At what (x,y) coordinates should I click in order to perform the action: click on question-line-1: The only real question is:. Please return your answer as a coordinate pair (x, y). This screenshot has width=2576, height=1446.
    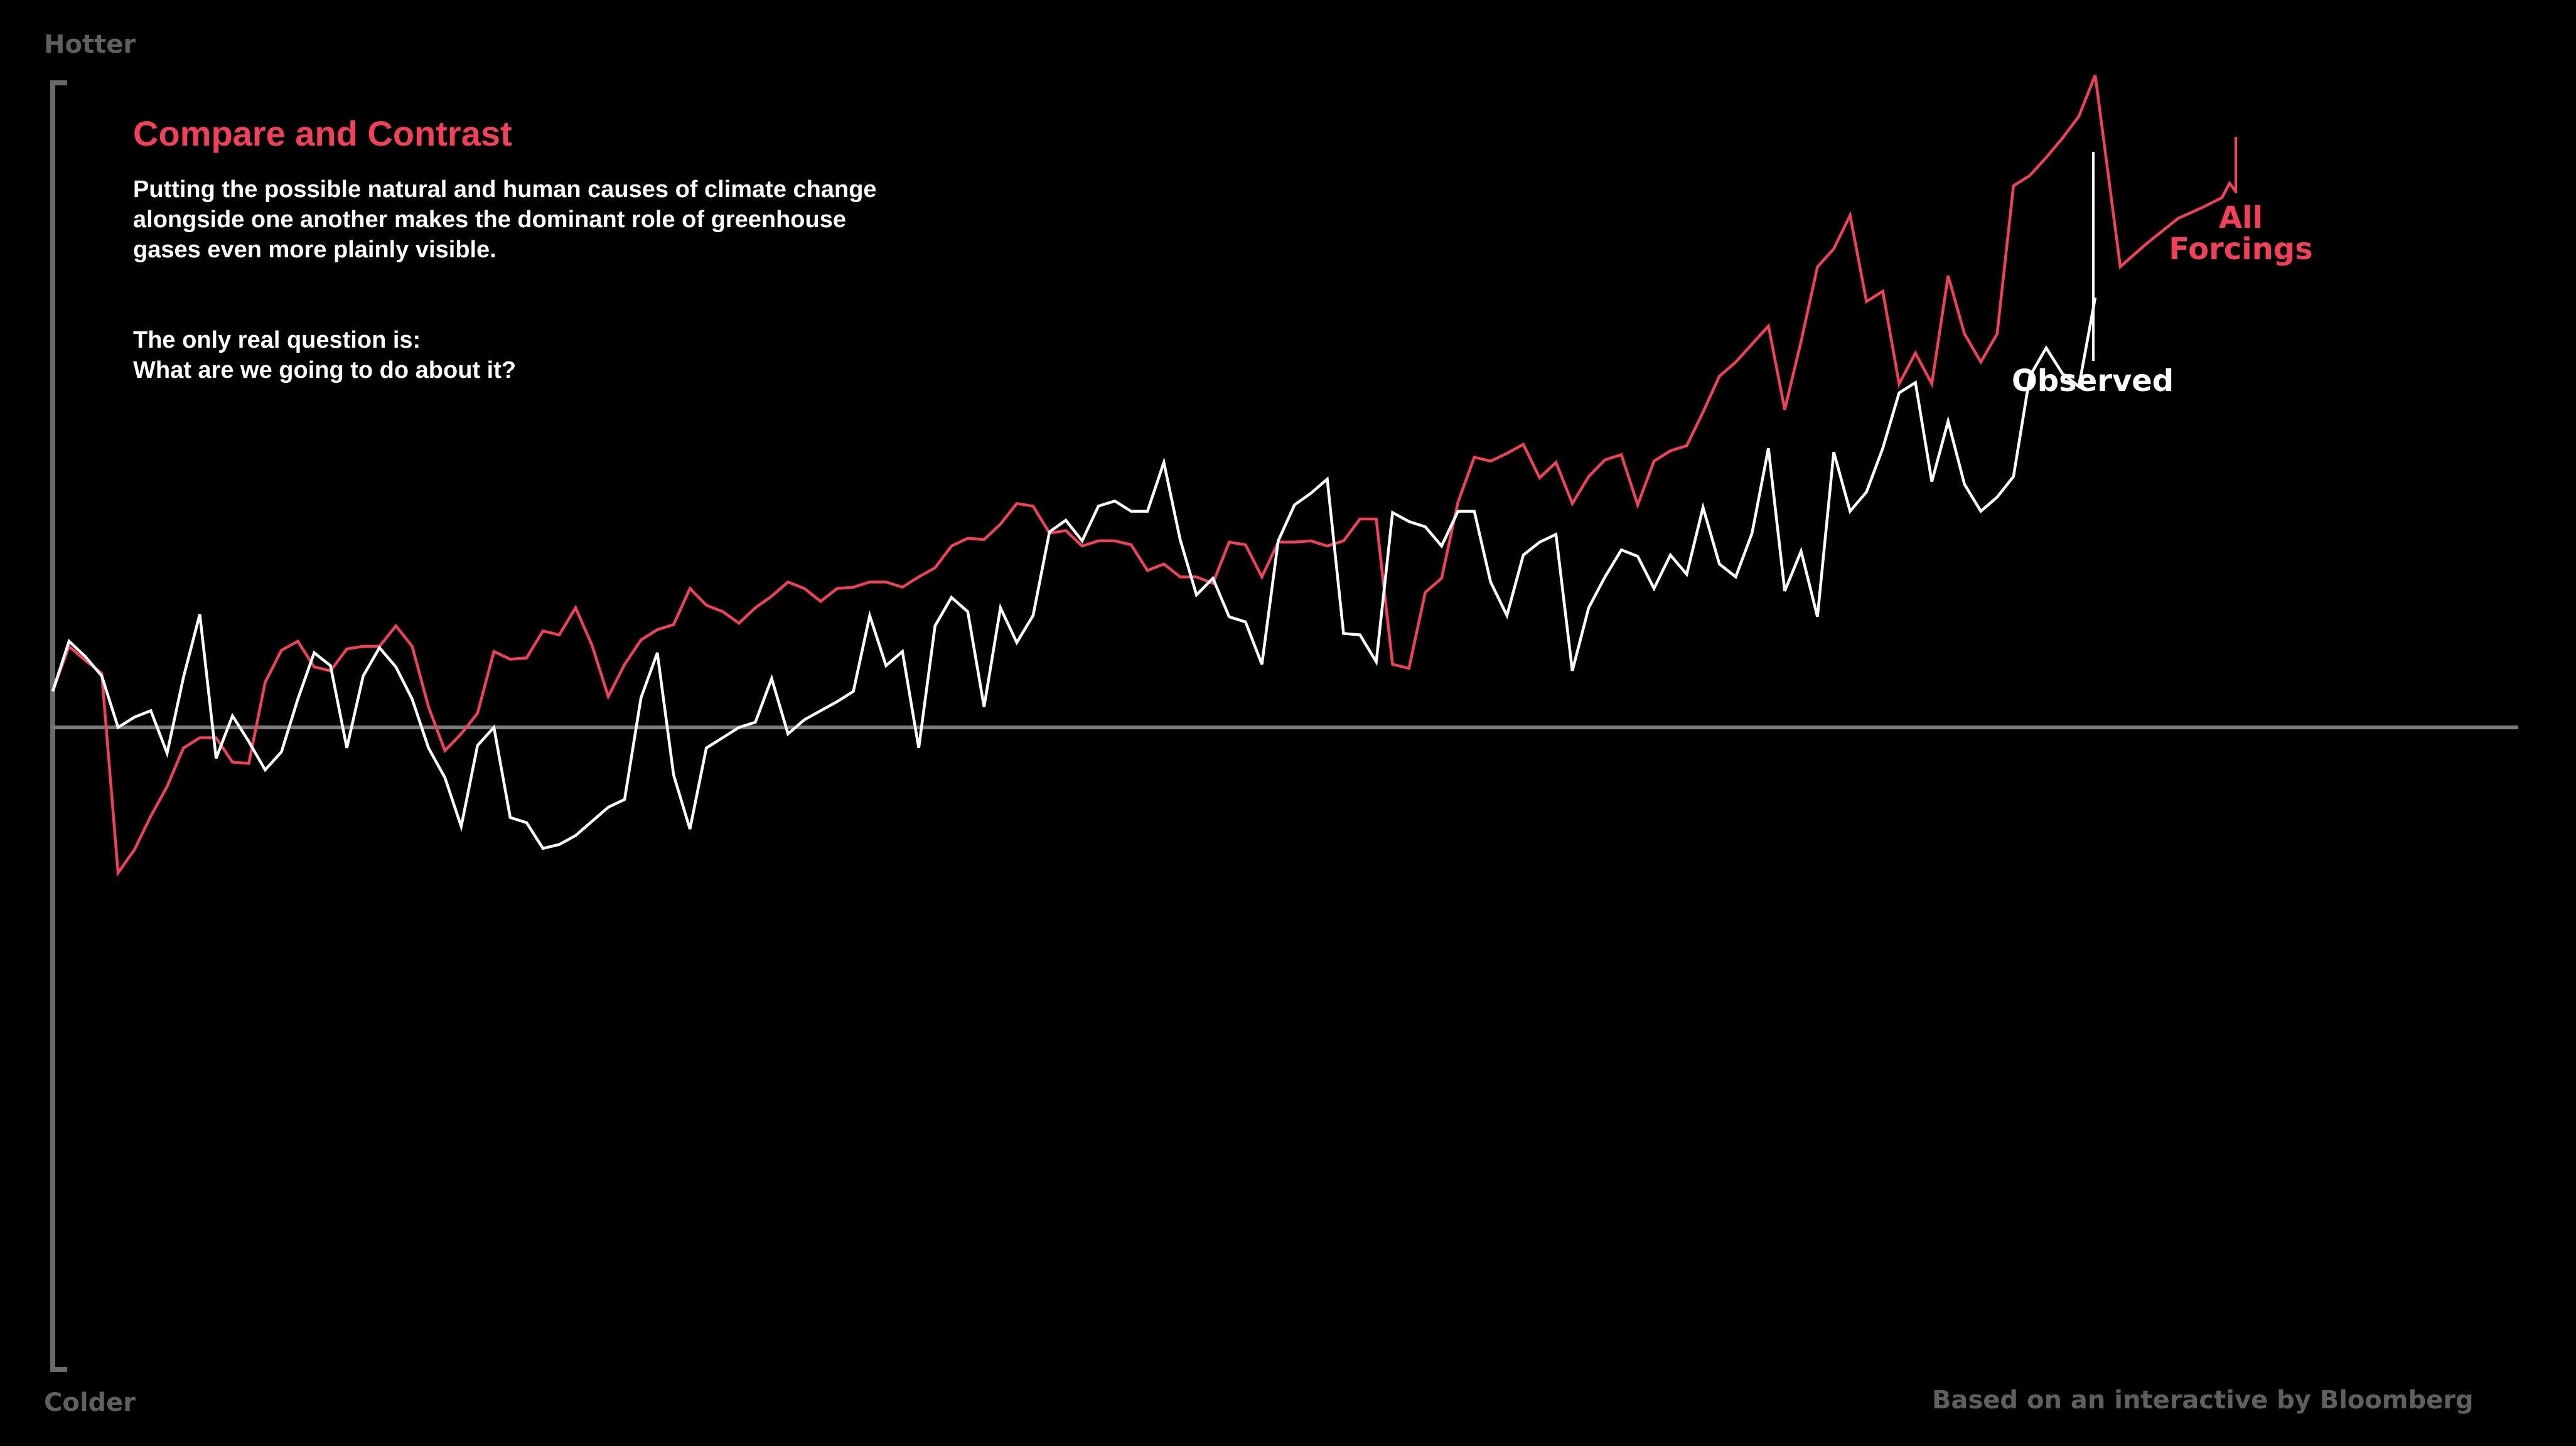
    Looking at the image, I should click on (277, 340).